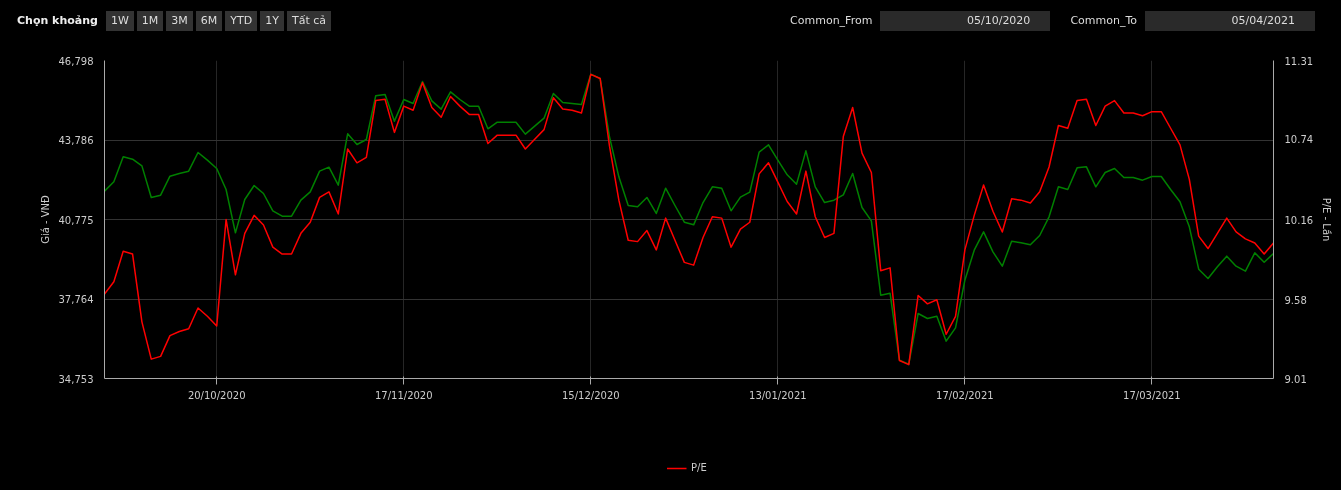 The image size is (1341, 493). I want to click on y-tick-label: 34,753, so click(76, 379).